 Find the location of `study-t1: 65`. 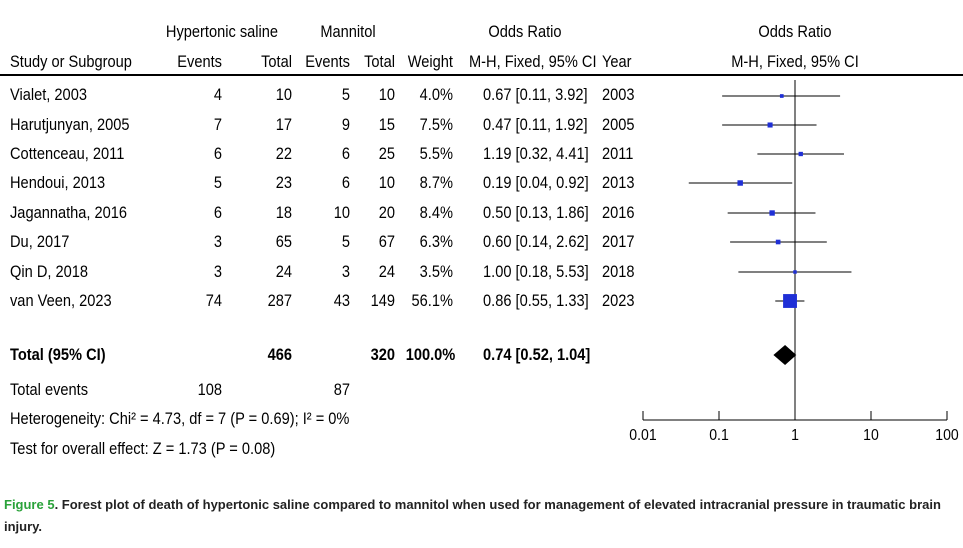

study-t1: 65 is located at coordinates (283, 241).